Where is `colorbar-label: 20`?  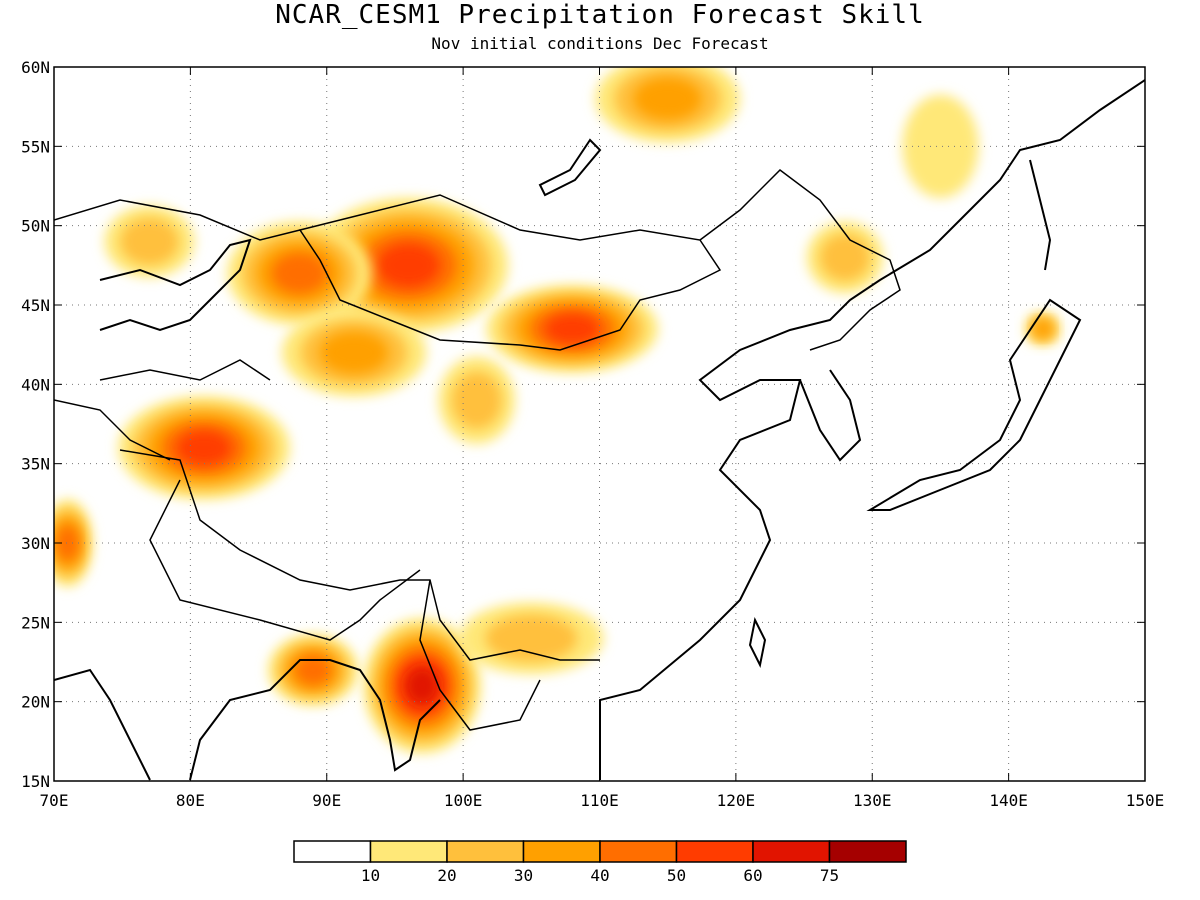
colorbar-label: 20 is located at coordinates (446, 875).